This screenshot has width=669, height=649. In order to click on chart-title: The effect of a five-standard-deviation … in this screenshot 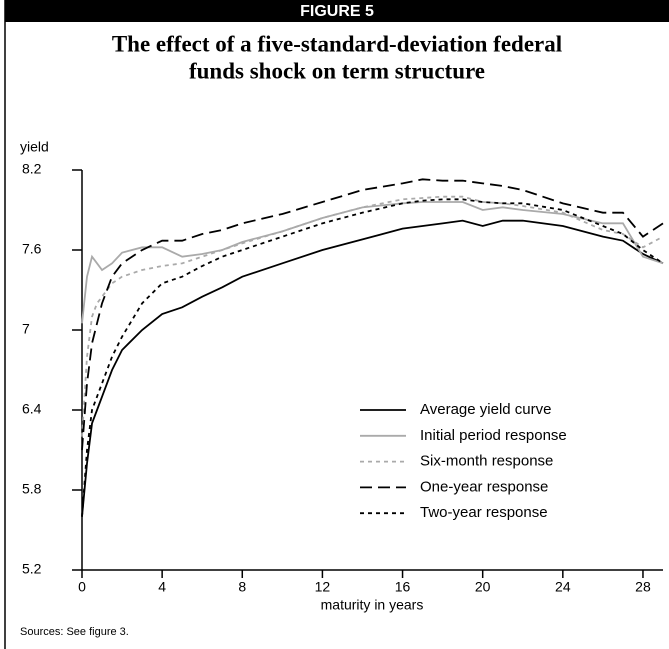, I will do `click(337, 43)`.